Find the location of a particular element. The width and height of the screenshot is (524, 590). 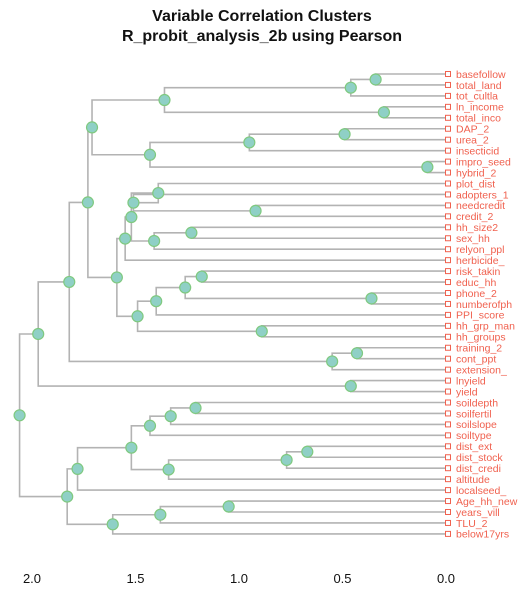

leaf-label: credit_2 is located at coordinates (475, 217).